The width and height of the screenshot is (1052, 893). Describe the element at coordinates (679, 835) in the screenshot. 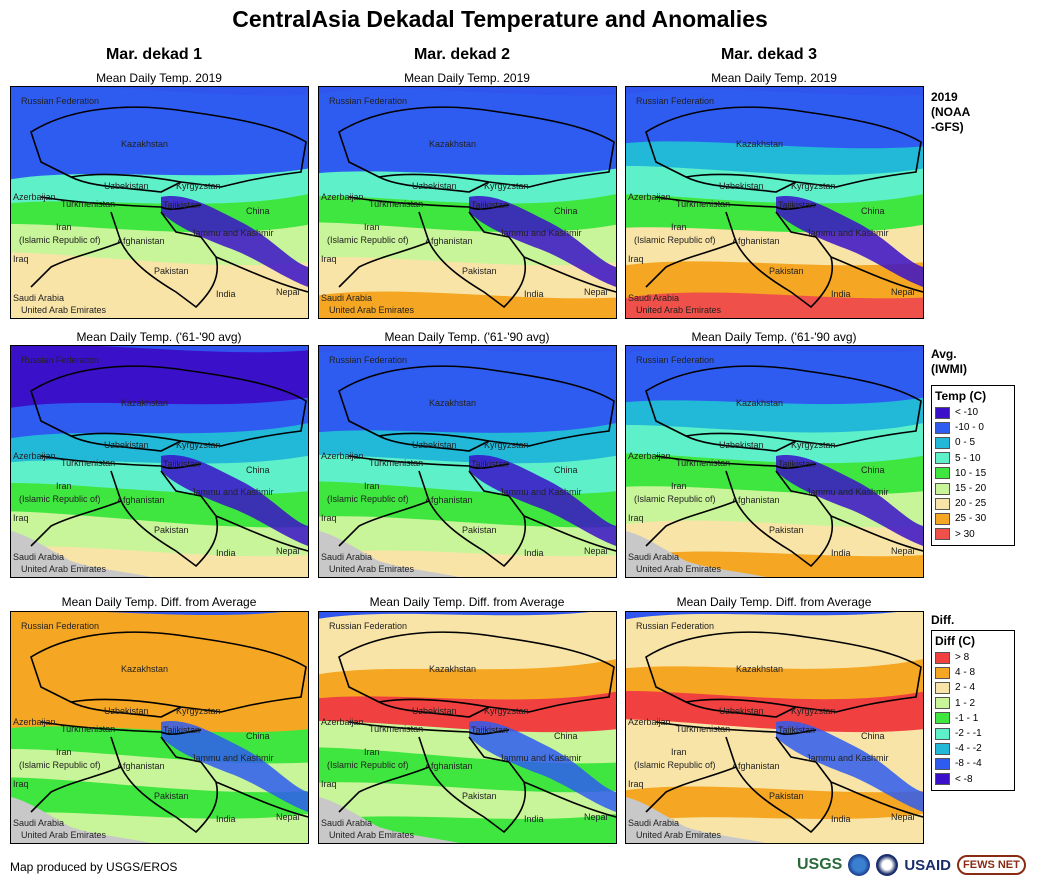

I see `country-label: United Arab Emirates` at that location.